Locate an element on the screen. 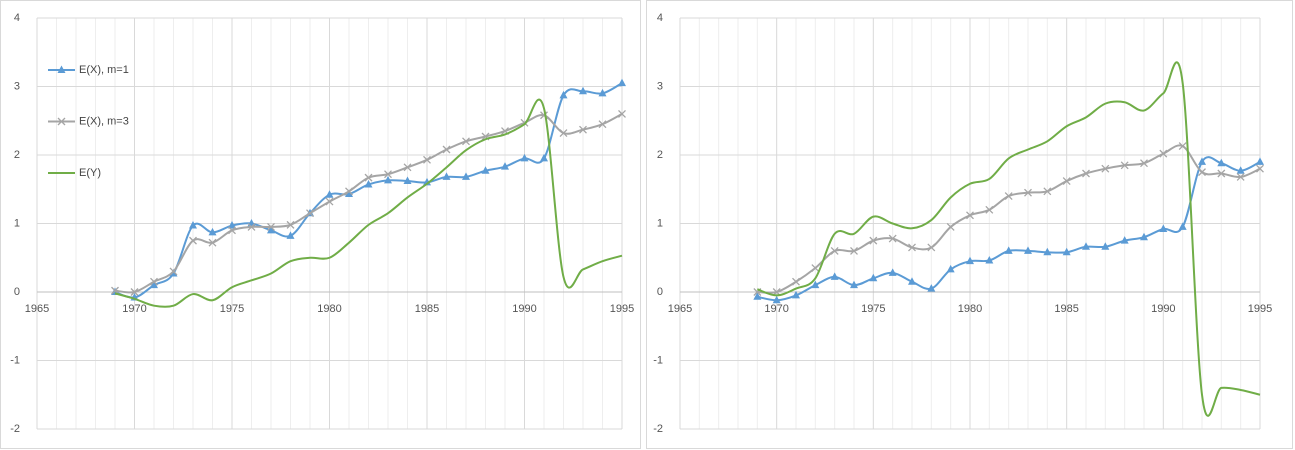 The image size is (1295, 450). x-tick-label: 1995 is located at coordinates (1260, 309).